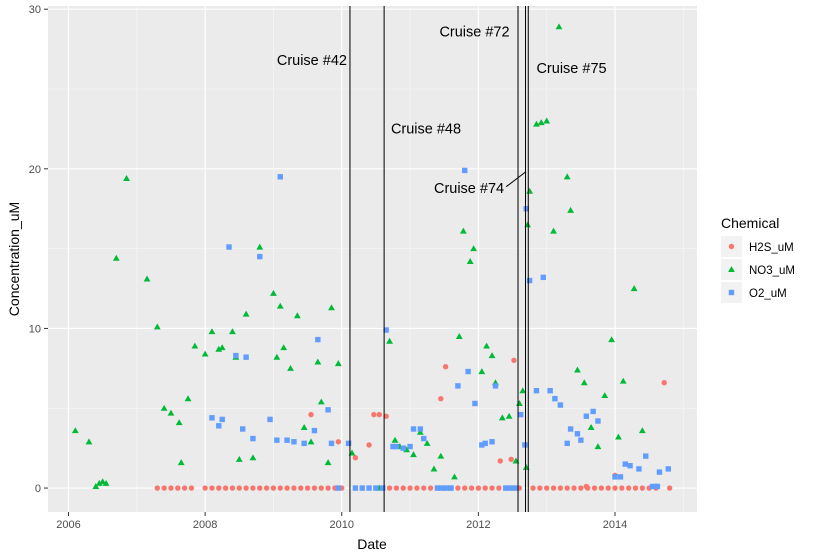  I want to click on y-axis-ticks: 0 10 20 30, so click(38, 249).